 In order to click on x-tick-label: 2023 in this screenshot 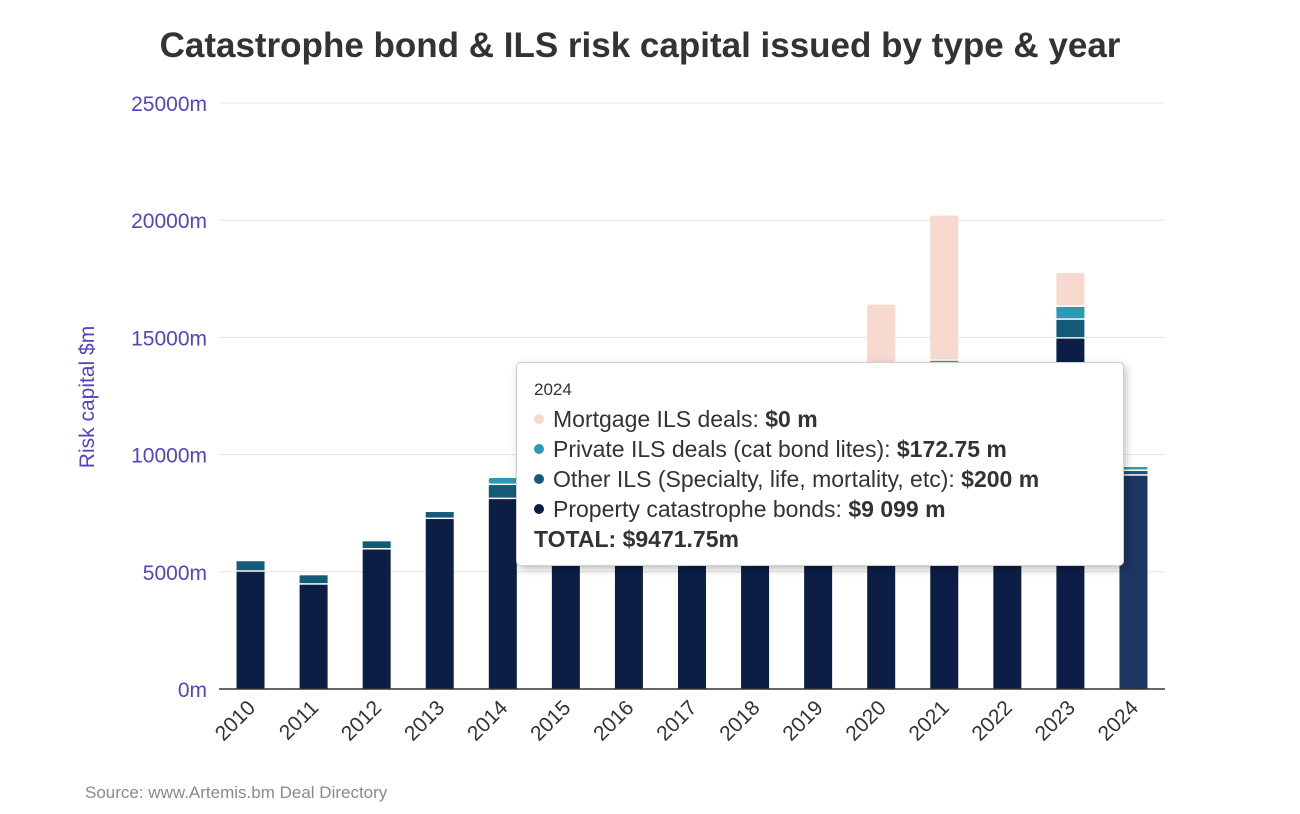, I will do `click(1055, 720)`.